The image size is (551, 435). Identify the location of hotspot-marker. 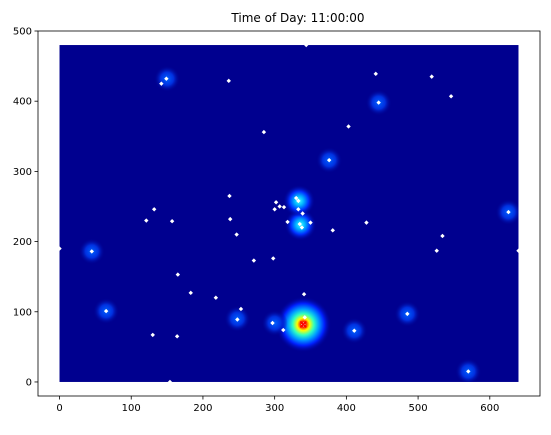
(303, 324).